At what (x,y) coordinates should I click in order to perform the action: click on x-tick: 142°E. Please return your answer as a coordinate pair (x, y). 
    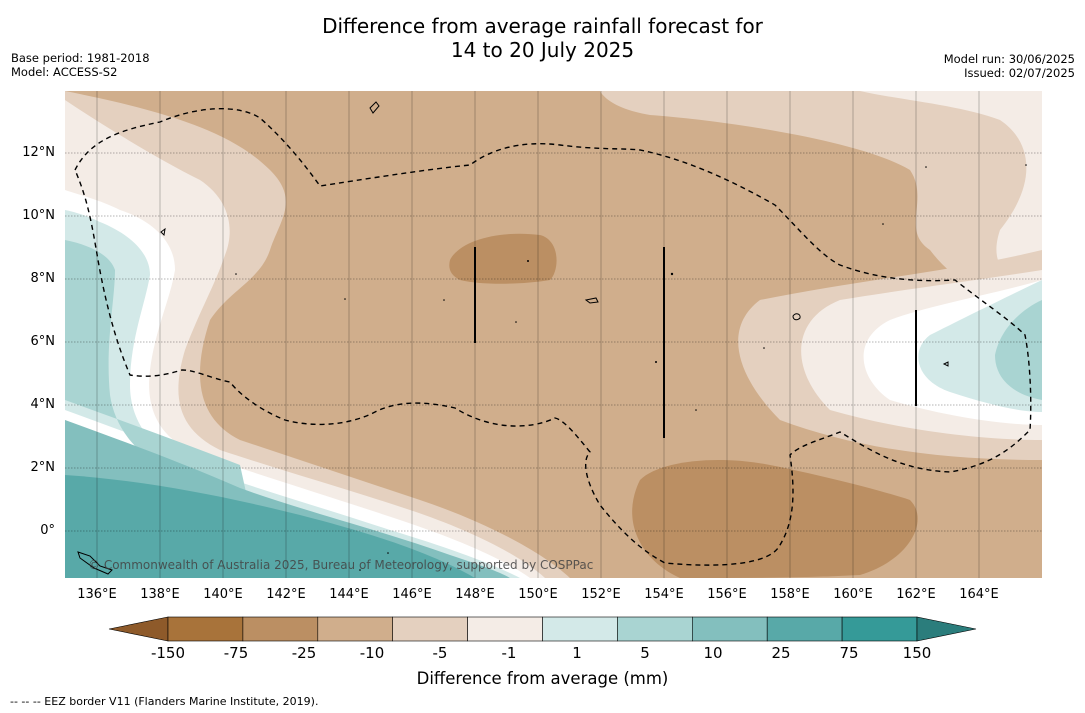
    Looking at the image, I should click on (286, 594).